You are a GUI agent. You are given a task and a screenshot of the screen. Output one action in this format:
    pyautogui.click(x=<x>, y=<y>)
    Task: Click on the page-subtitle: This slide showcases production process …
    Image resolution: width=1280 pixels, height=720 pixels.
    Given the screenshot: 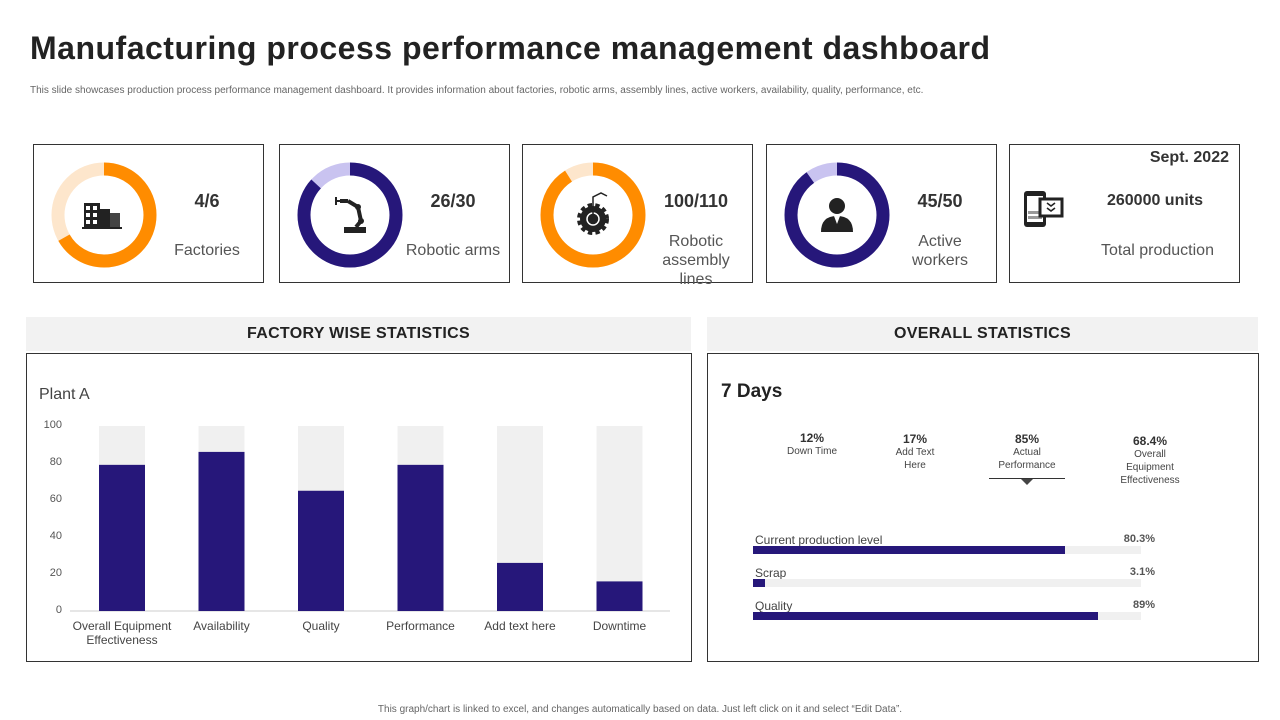 What is the action you would take?
    pyautogui.click(x=477, y=90)
    